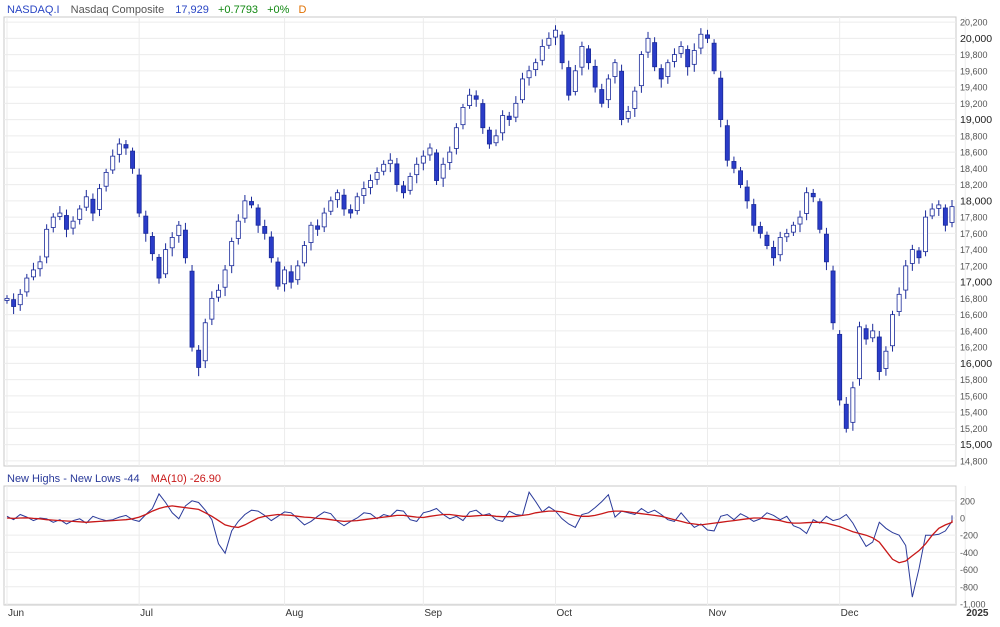  What do you see at coordinates (238, 10) in the screenshot?
I see `price-change: +0.7793` at bounding box center [238, 10].